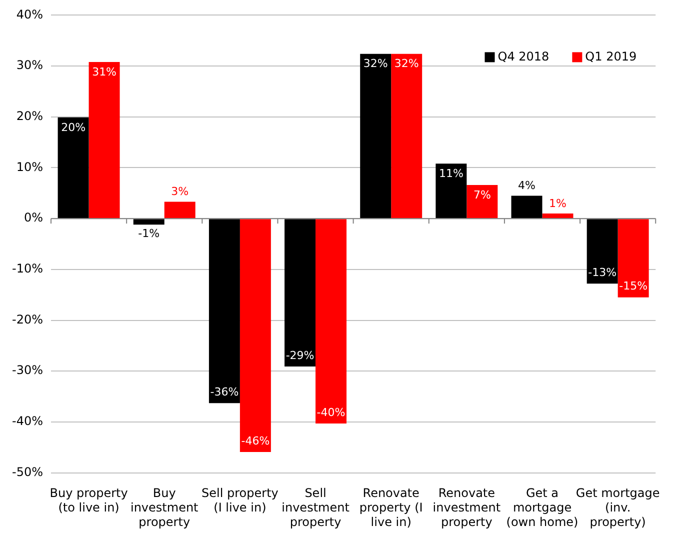 The width and height of the screenshot is (674, 548). Describe the element at coordinates (602, 273) in the screenshot. I see `data-label: -13%` at that location.